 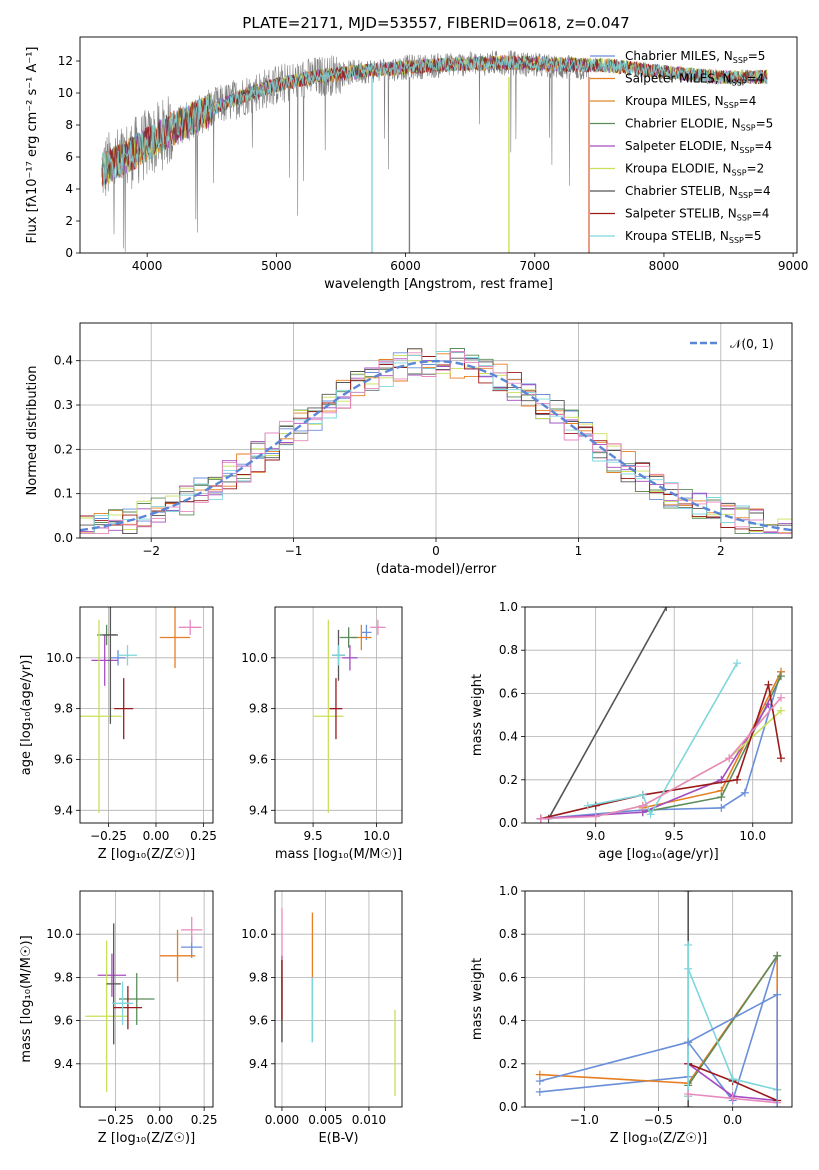 I want to click on x-tick-label: 8000, so click(x=664, y=266).